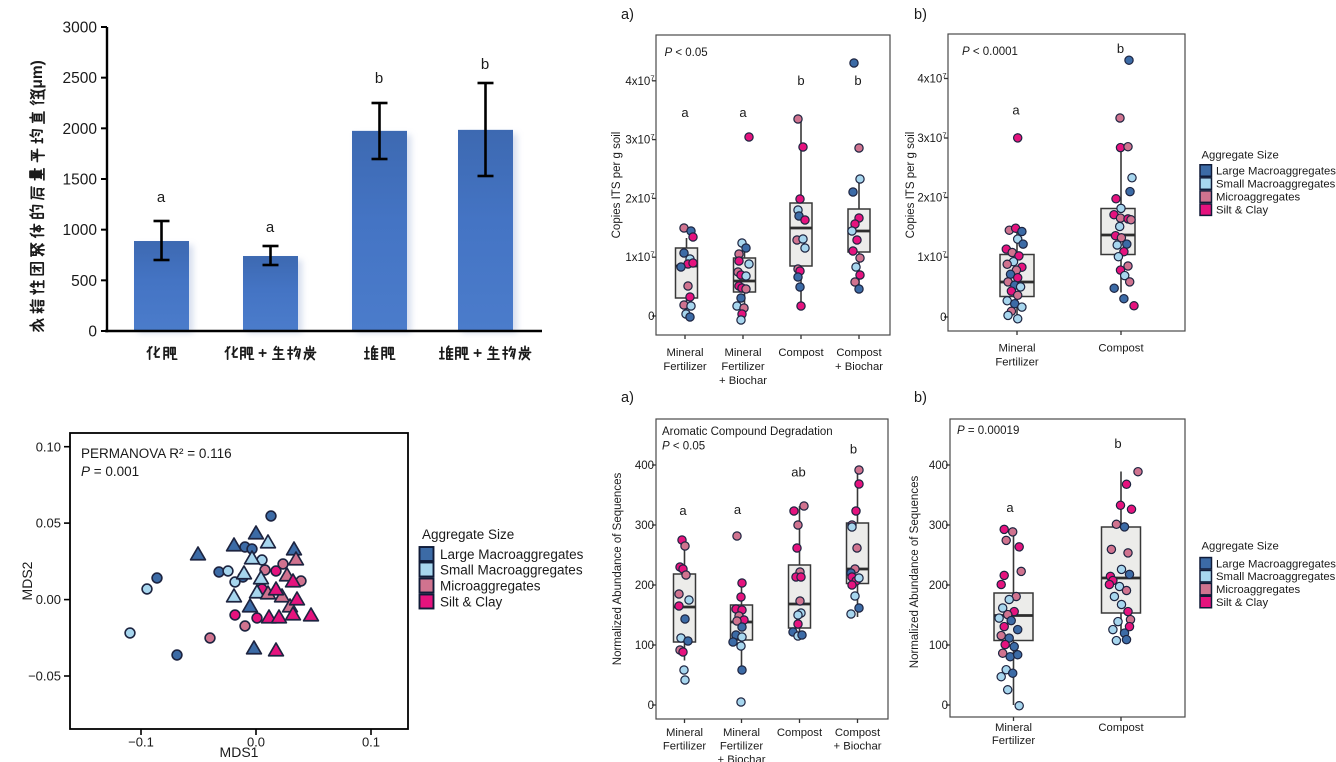  What do you see at coordinates (938, 466) in the screenshot?
I see `svg-text: 400` at bounding box center [938, 466].